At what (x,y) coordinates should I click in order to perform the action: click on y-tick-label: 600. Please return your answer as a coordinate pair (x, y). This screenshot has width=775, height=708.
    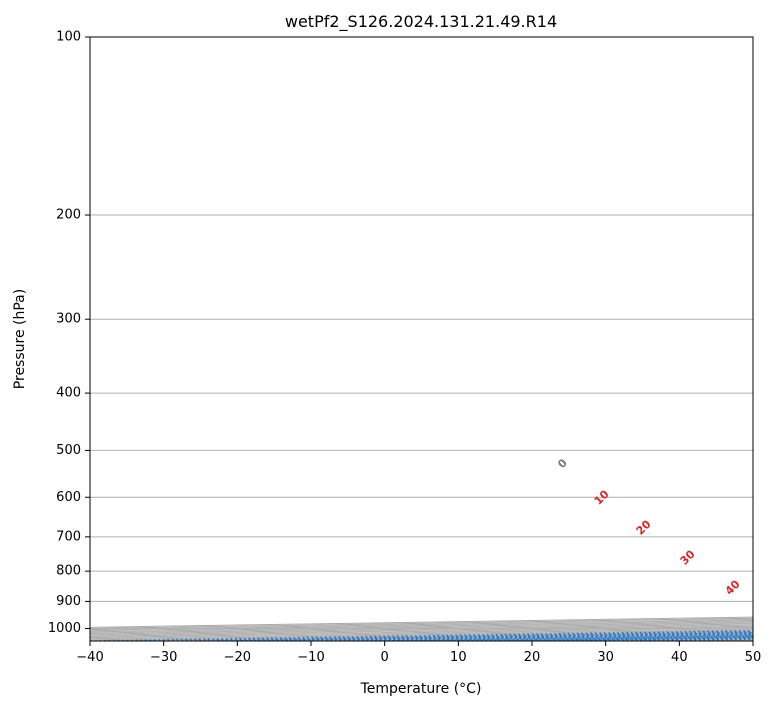
    Looking at the image, I should click on (68, 497).